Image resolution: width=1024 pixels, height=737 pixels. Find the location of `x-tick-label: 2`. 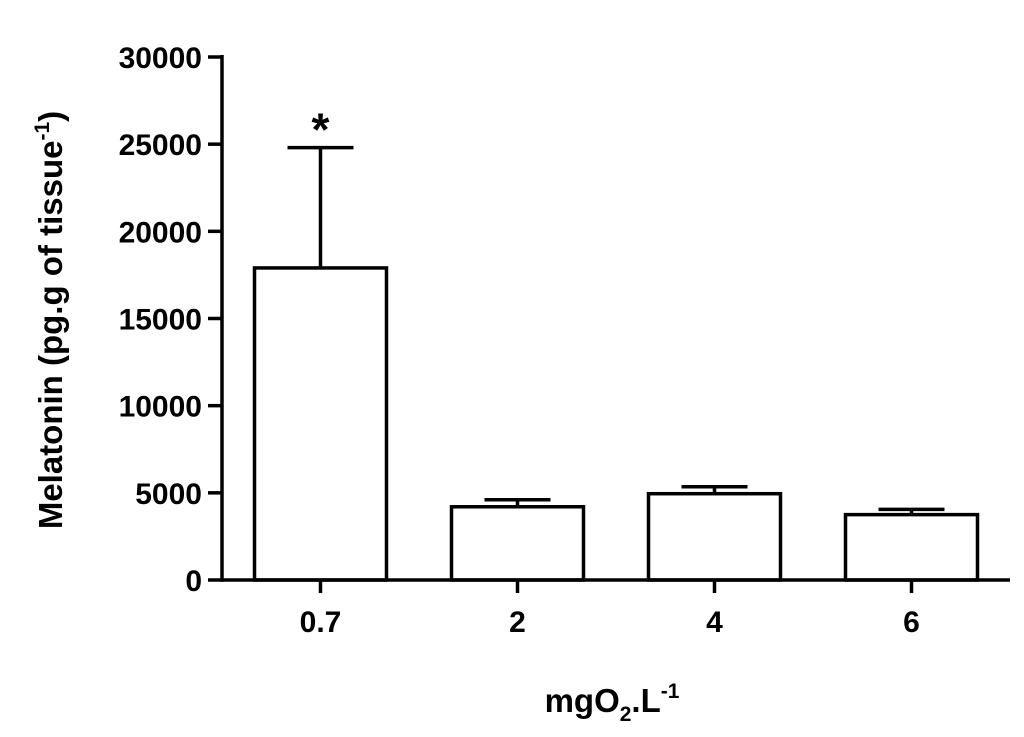

x-tick-label: 2 is located at coordinates (517, 622).